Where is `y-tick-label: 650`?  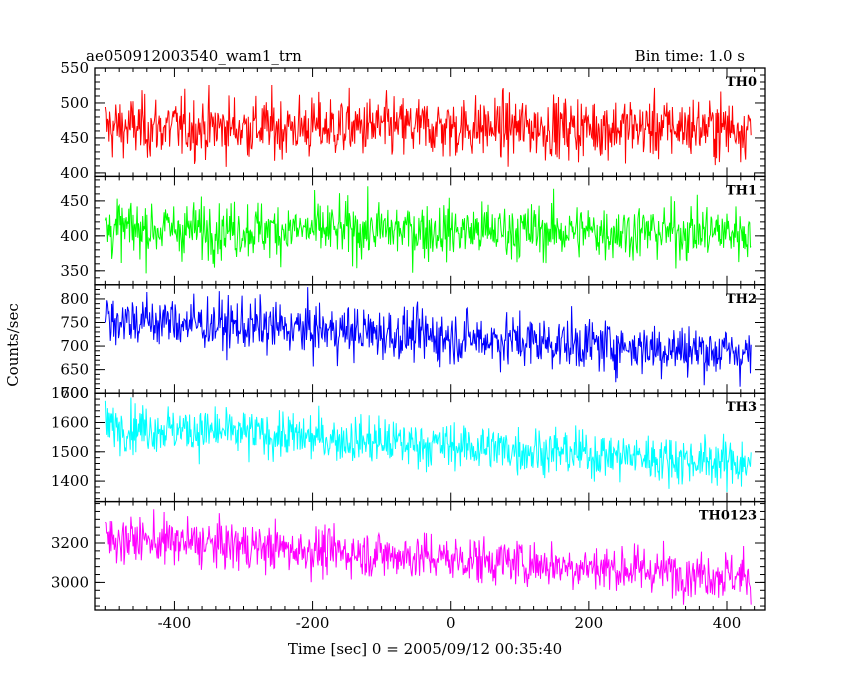
y-tick-label: 650 is located at coordinates (74, 370).